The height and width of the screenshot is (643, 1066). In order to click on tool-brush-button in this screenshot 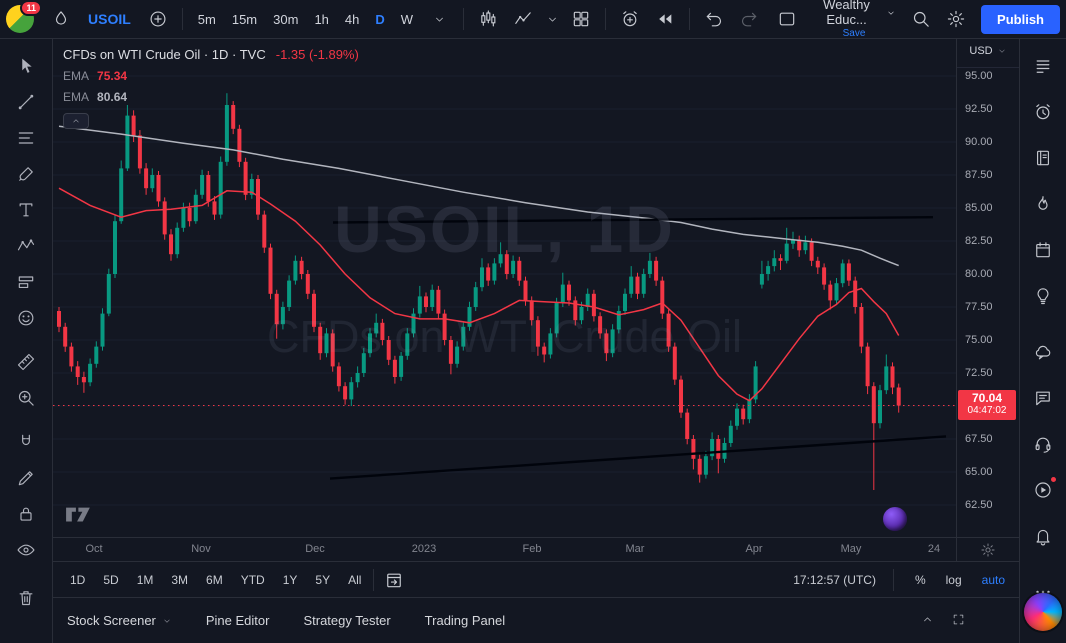, I will do `click(26, 174)`.